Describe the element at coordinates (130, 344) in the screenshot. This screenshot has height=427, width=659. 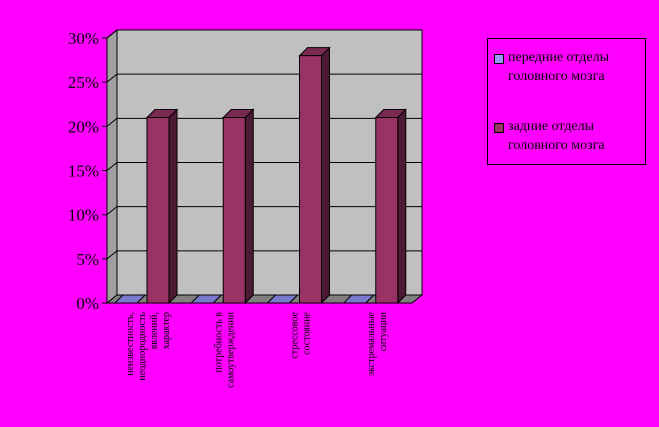
I see `category-label-line: неизвестность,` at that location.